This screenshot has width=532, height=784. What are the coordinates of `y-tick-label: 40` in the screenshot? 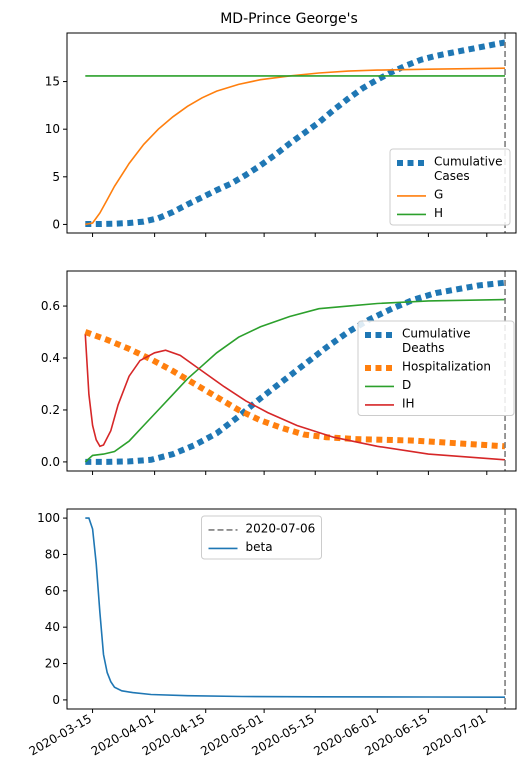 It's located at (52, 627).